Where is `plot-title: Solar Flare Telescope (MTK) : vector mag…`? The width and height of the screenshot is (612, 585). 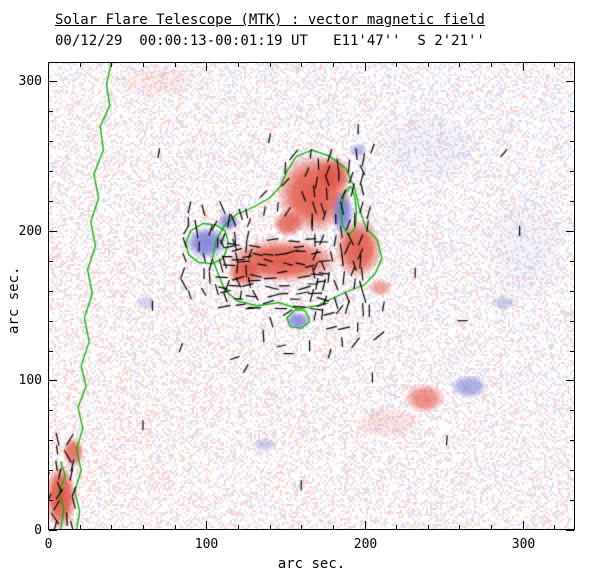 plot-title: Solar Flare Telescope (MTK) : vector mag… is located at coordinates (270, 20).